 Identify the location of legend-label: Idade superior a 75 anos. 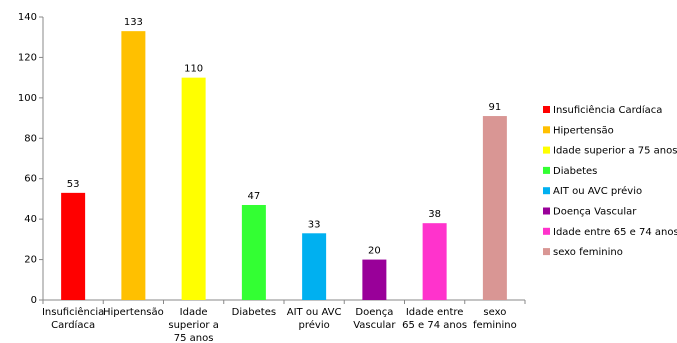
(615, 151).